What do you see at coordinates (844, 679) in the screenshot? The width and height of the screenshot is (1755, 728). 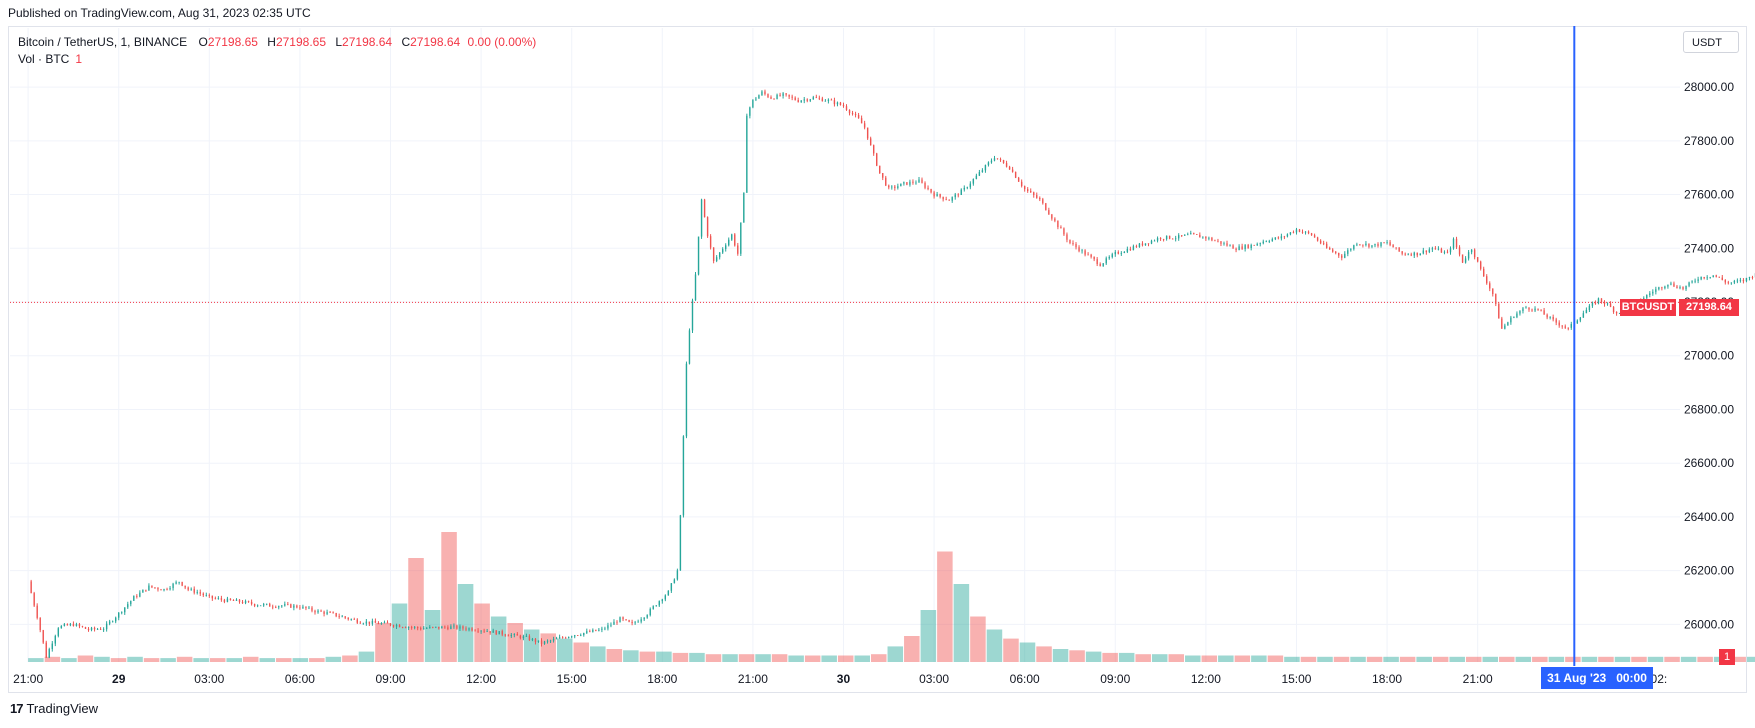 I see `x-tick-label: 30` at bounding box center [844, 679].